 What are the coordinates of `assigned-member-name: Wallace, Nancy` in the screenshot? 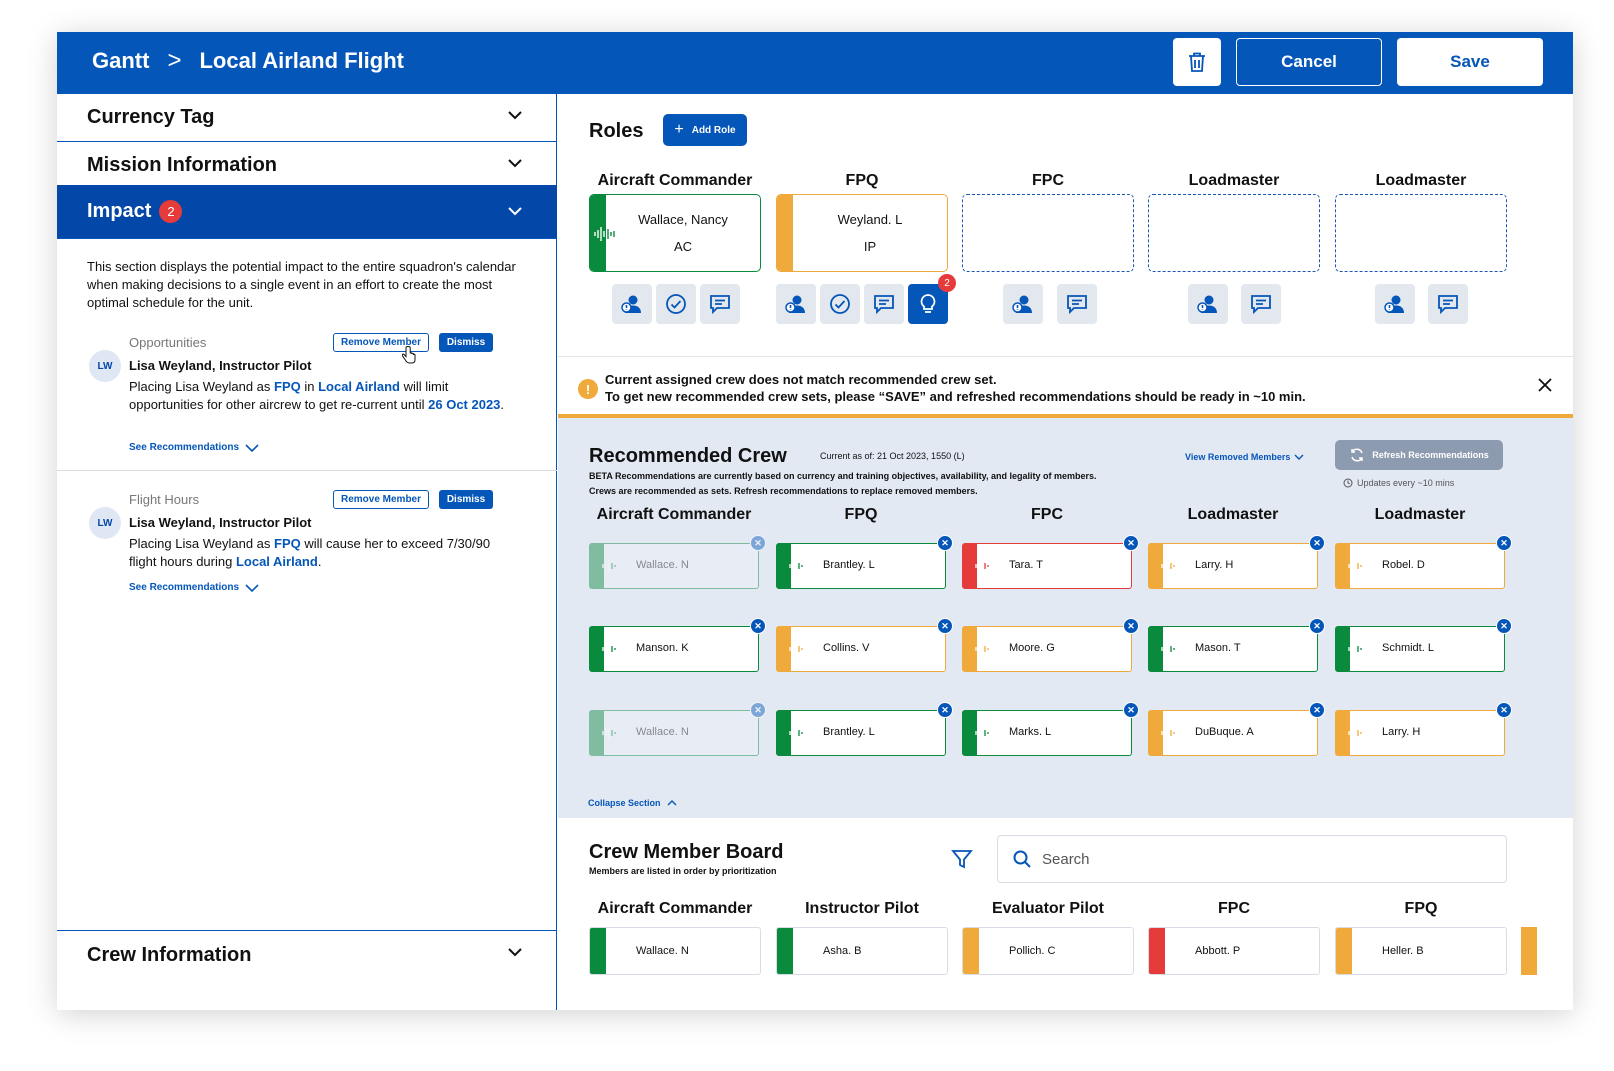 It's located at (683, 219).